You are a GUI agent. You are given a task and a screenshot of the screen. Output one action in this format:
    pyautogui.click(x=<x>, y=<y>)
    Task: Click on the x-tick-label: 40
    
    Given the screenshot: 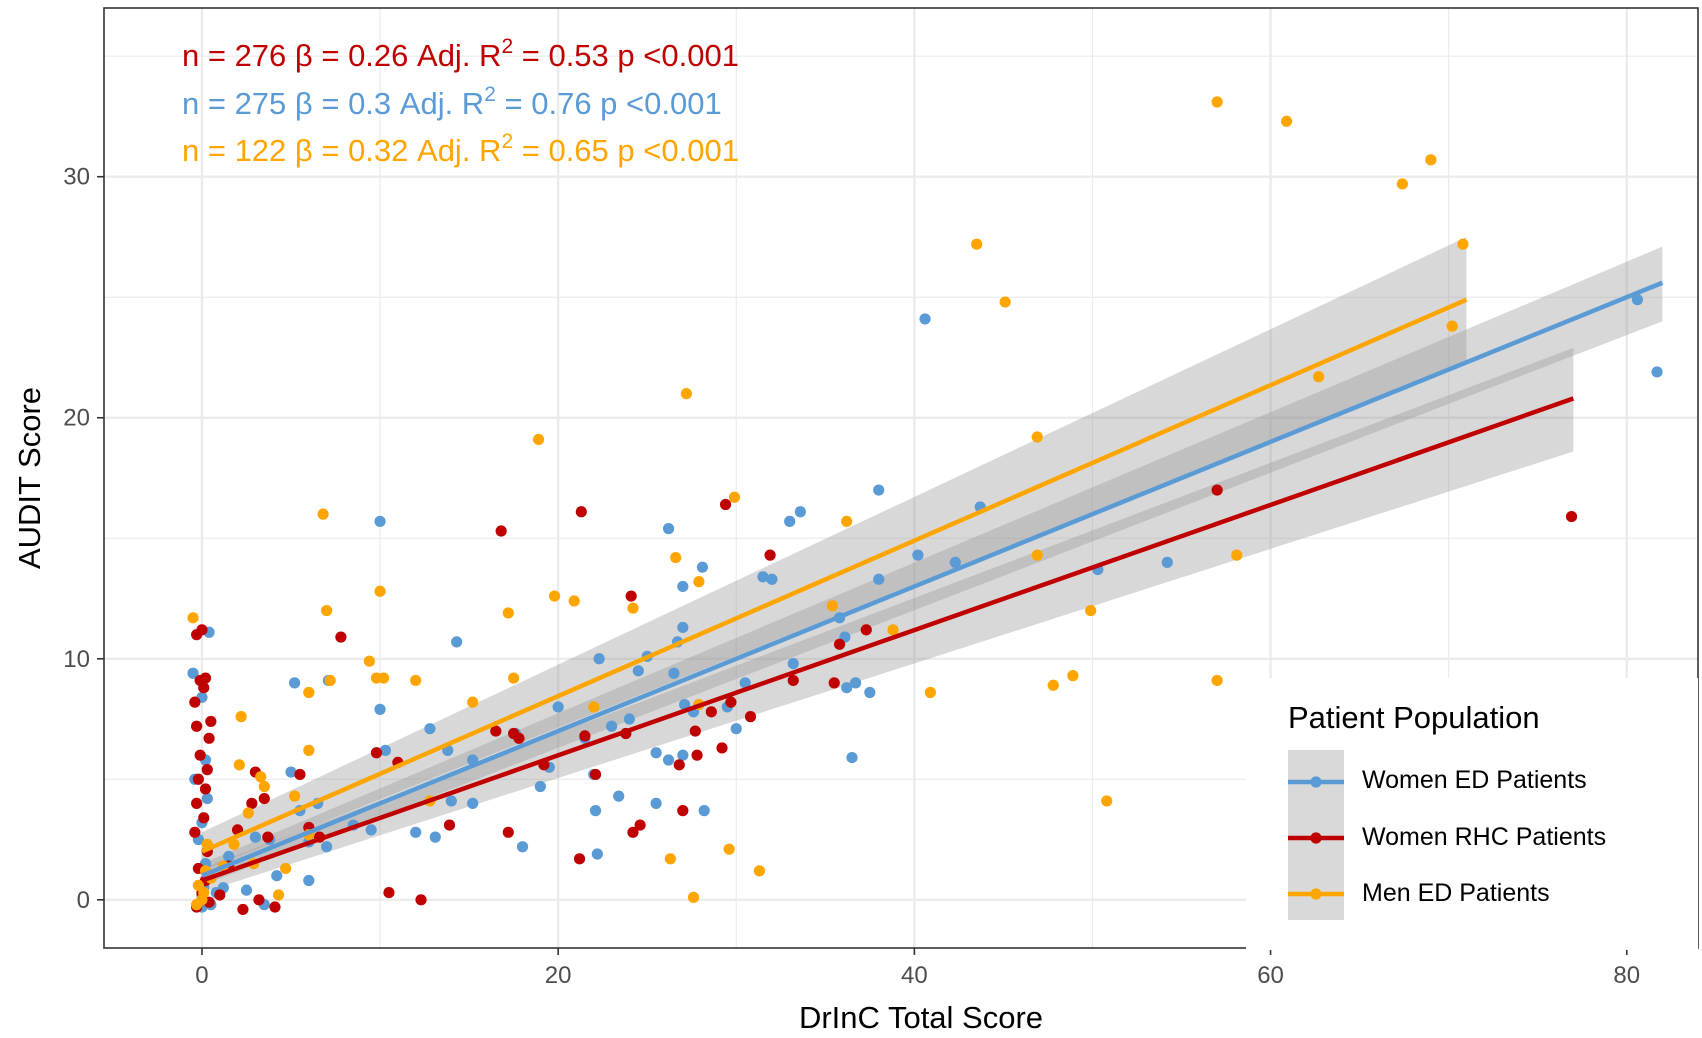 What is the action you would take?
    pyautogui.click(x=914, y=975)
    